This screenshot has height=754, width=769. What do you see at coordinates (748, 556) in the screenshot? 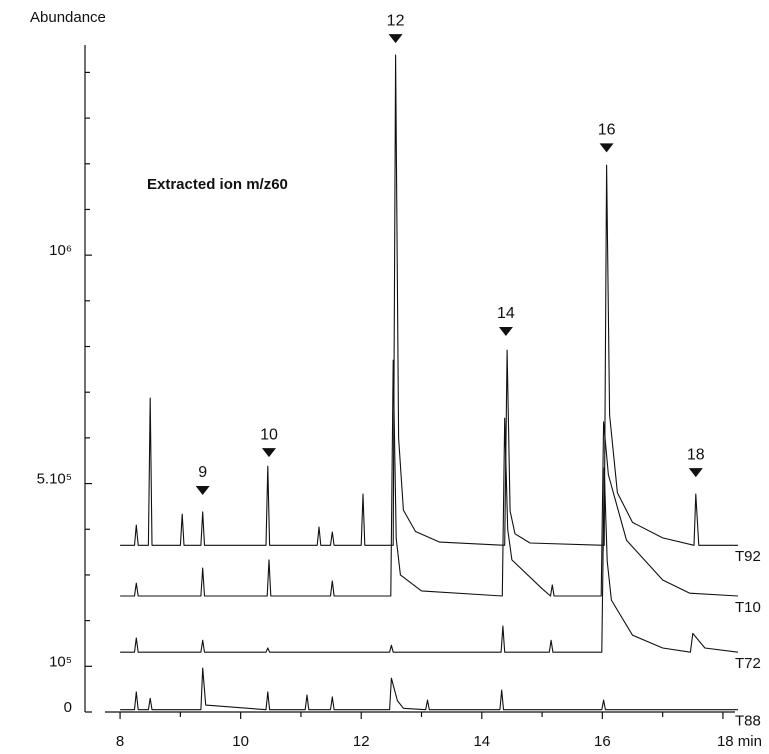
I see `series-label: T92` at bounding box center [748, 556].